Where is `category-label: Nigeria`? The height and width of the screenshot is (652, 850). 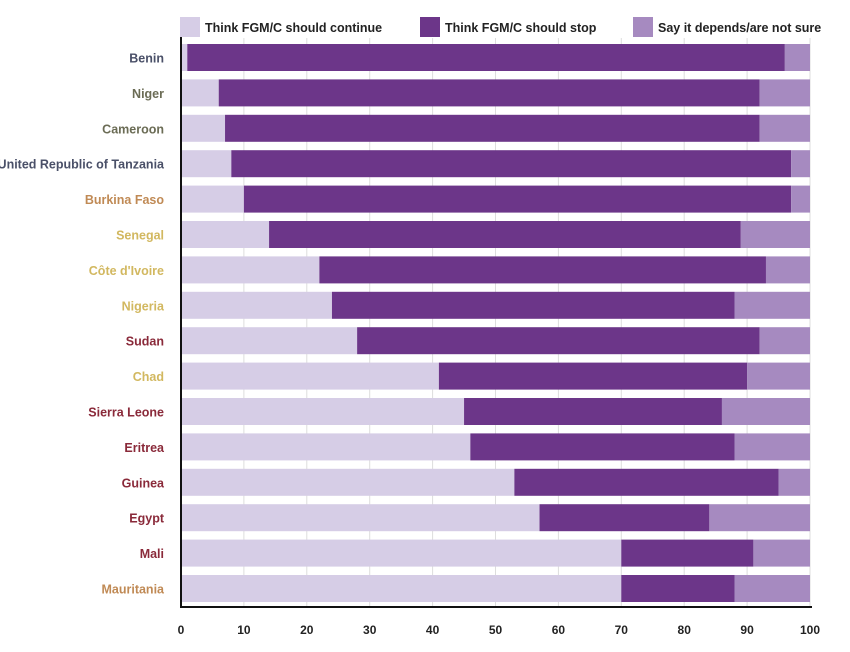
category-label: Nigeria is located at coordinates (143, 306).